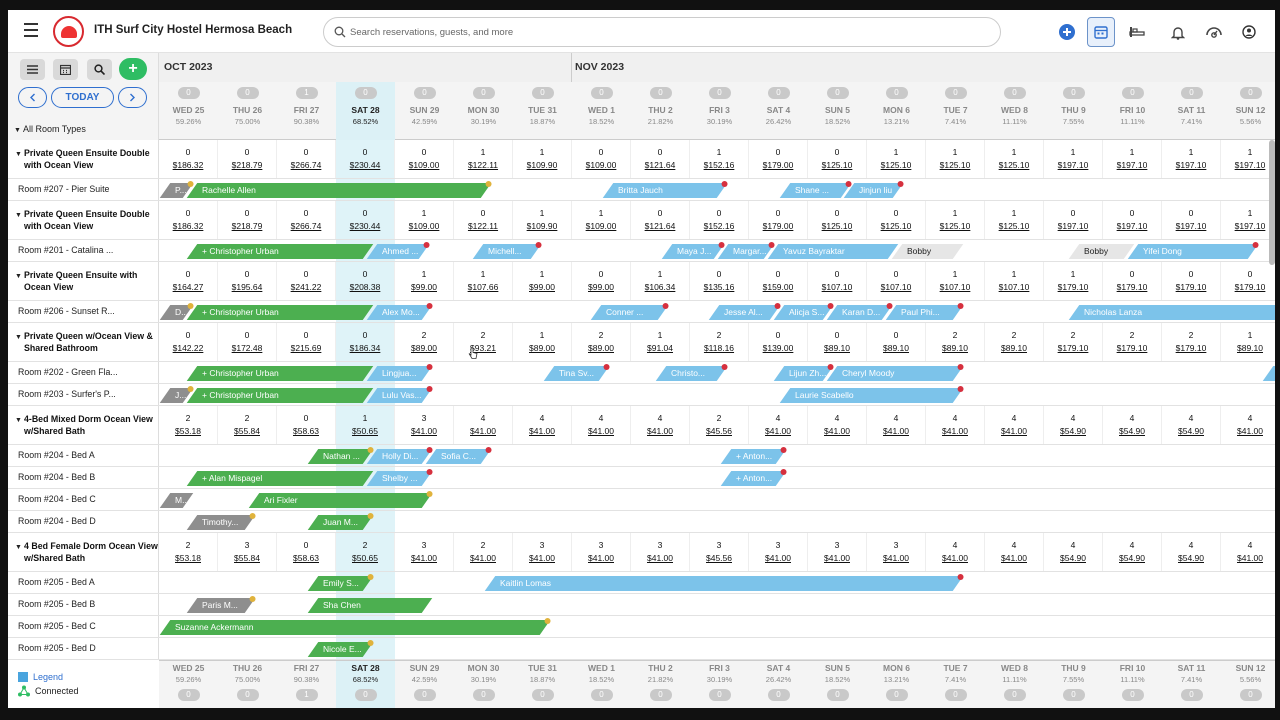 The height and width of the screenshot is (720, 1280). Describe the element at coordinates (188, 425) in the screenshot. I see `rate-cell: 2 $53.18` at that location.